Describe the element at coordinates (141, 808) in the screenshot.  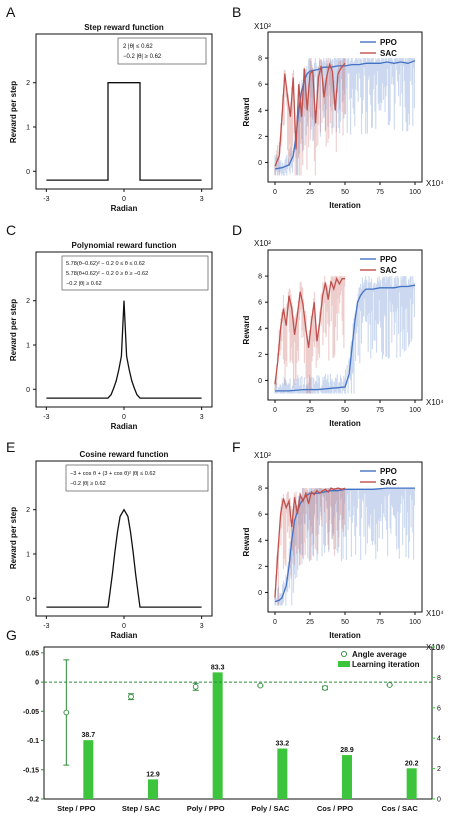
I see `category-label: Step / SAC` at that location.